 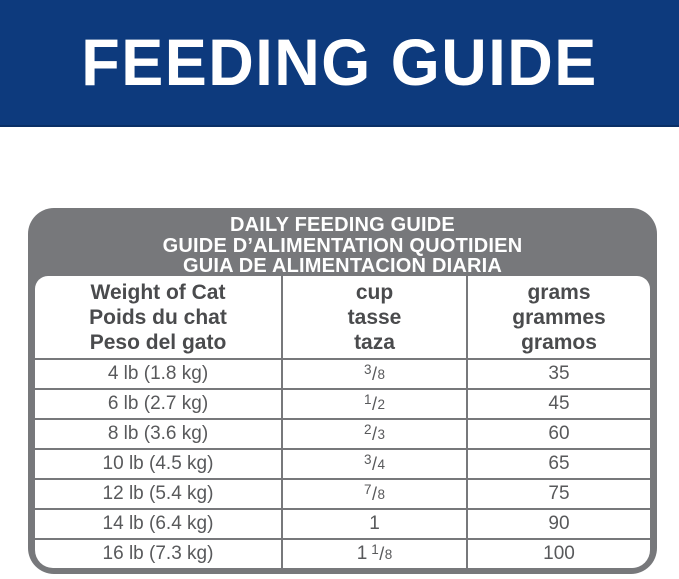 I want to click on column-header-weight-en: Weight of Cat, so click(x=158, y=292).